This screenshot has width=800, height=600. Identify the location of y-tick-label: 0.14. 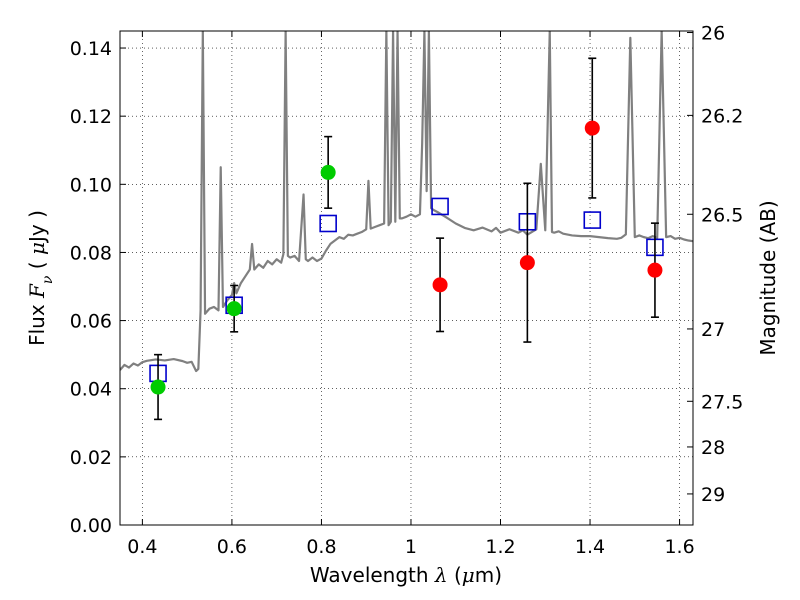
(91, 49).